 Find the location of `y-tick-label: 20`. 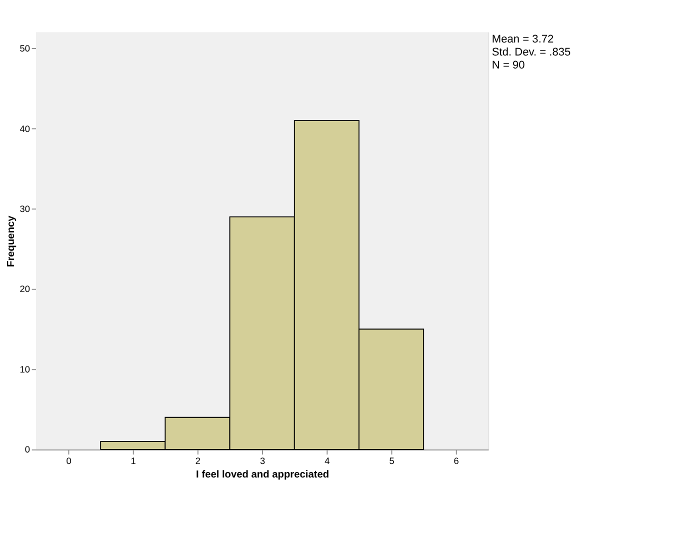

y-tick-label: 20 is located at coordinates (25, 289).